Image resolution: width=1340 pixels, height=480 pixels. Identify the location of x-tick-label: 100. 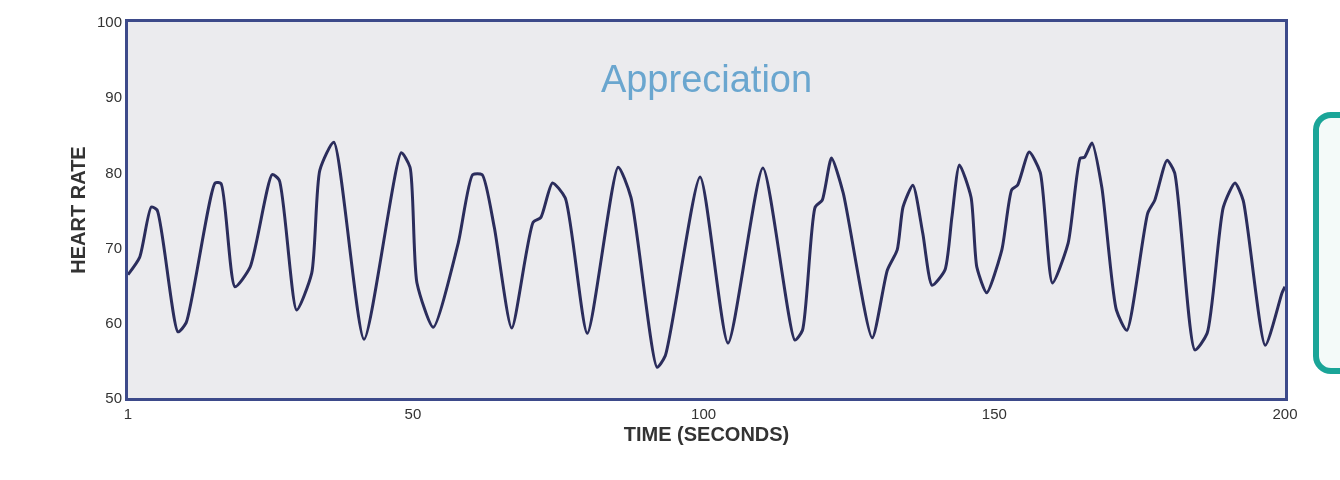
(704, 413).